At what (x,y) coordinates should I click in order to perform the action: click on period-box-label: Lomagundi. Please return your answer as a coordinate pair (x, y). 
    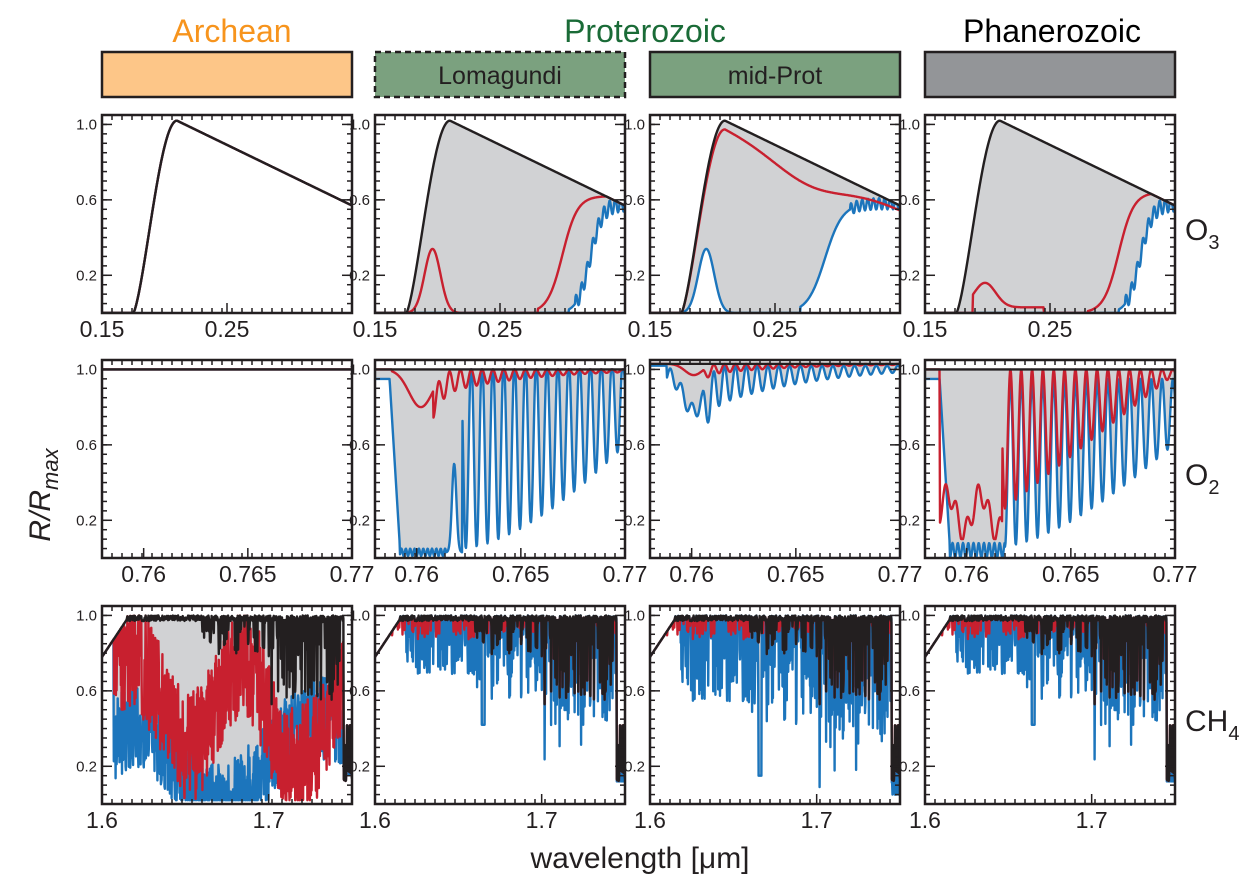
    Looking at the image, I should click on (500, 76).